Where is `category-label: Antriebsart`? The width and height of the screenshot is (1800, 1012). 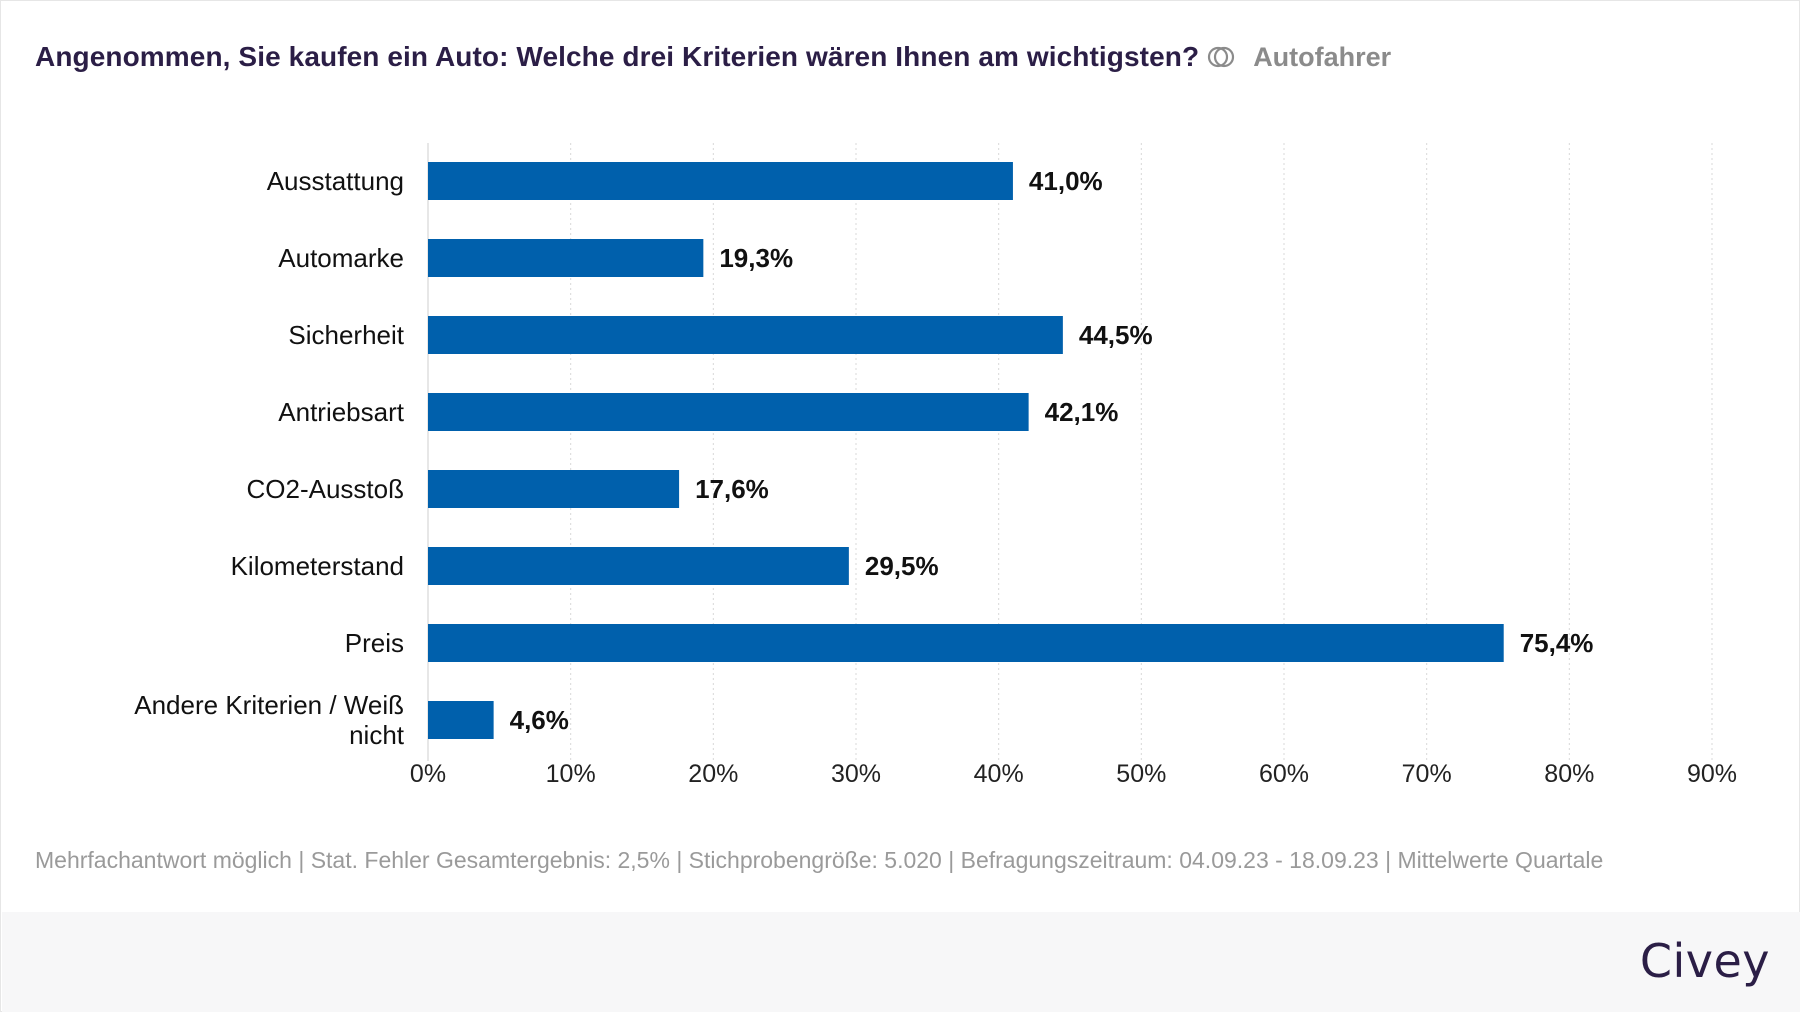
category-label: Antriebsart is located at coordinates (341, 412).